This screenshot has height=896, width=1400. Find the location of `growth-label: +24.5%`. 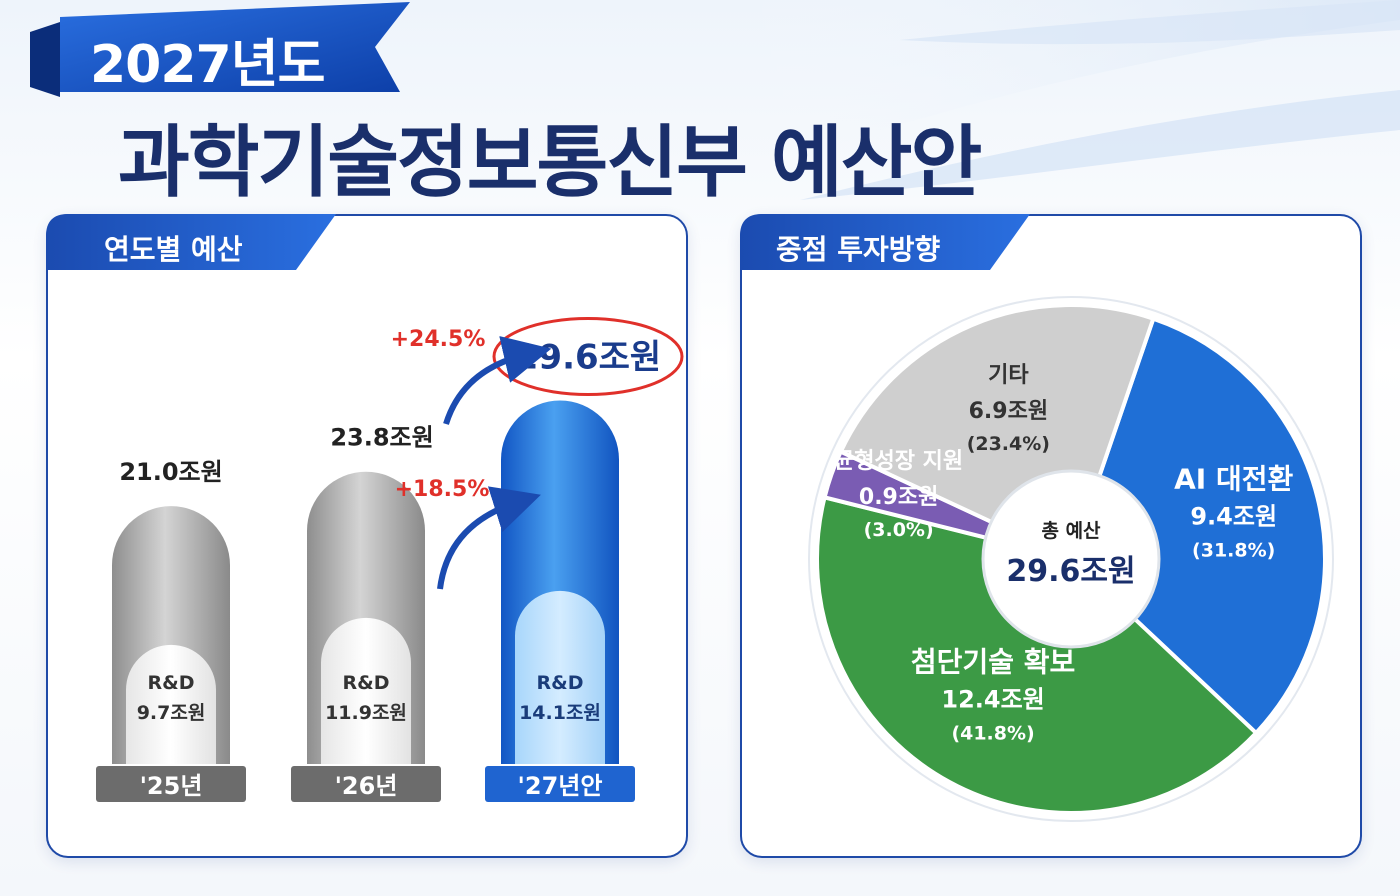

growth-label: +24.5% is located at coordinates (438, 339).